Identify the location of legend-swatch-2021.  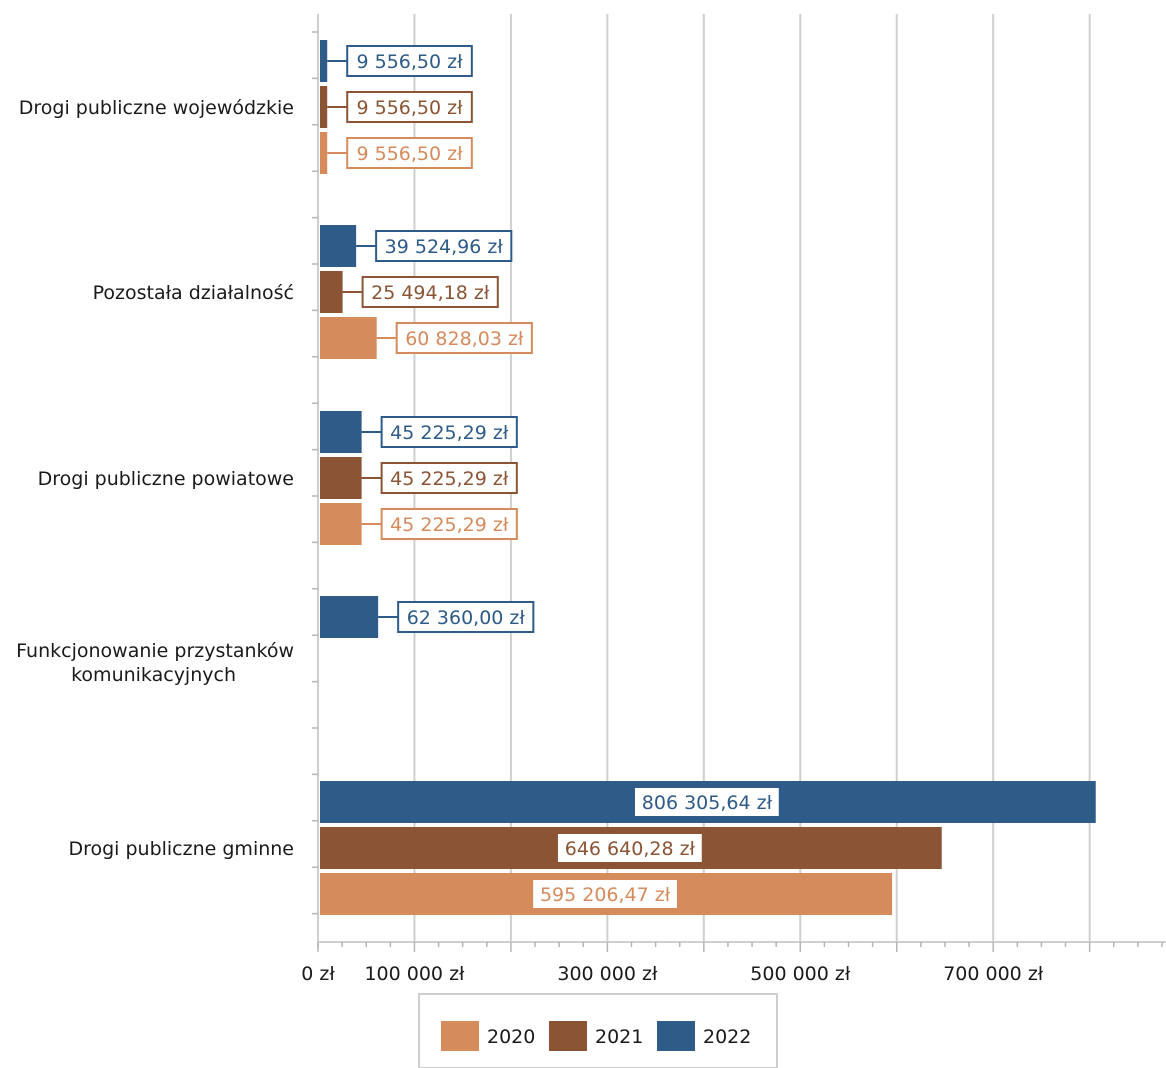
(568, 1036).